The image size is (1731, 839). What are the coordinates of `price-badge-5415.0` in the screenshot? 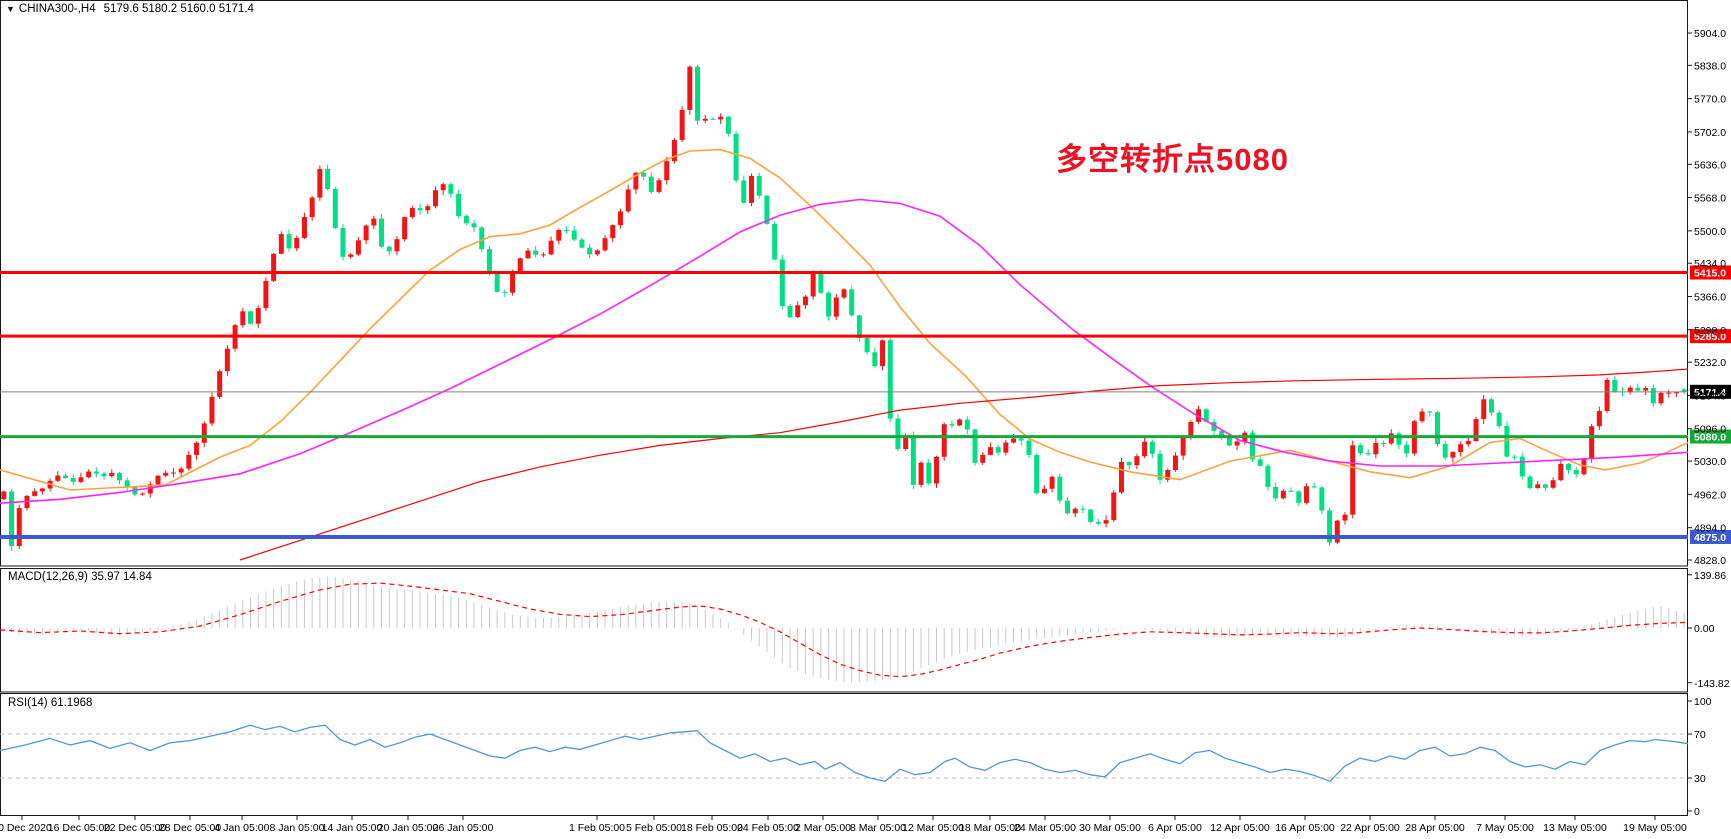 It's located at (1710, 272).